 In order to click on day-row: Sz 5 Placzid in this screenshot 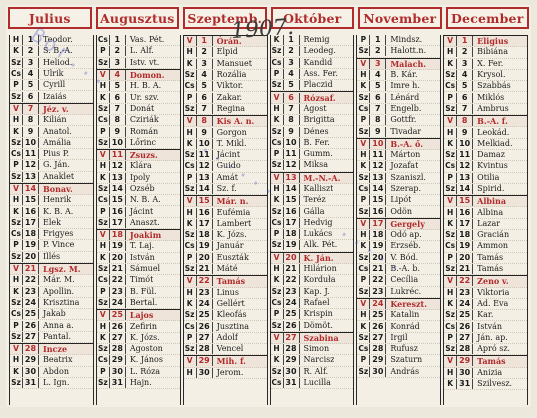, I will do `click(312, 86)`.